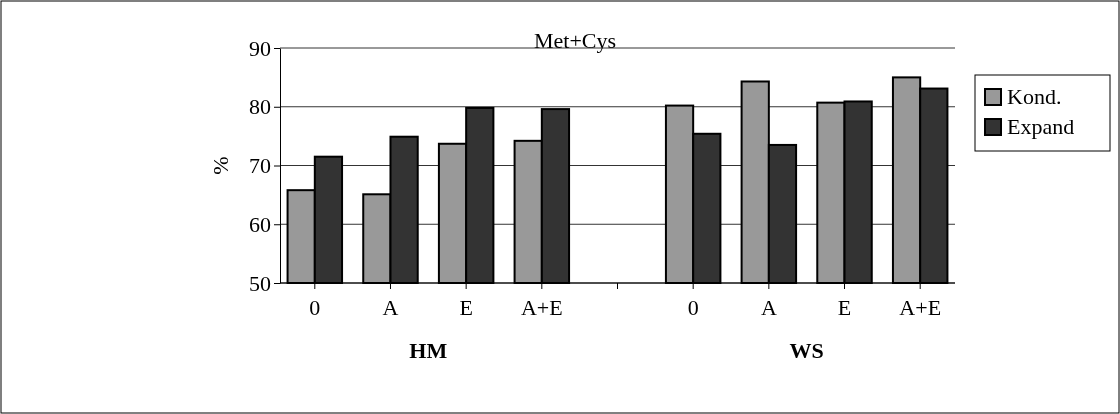 The height and width of the screenshot is (414, 1120). What do you see at coordinates (260, 107) in the screenshot?
I see `y-tick-label: 80` at bounding box center [260, 107].